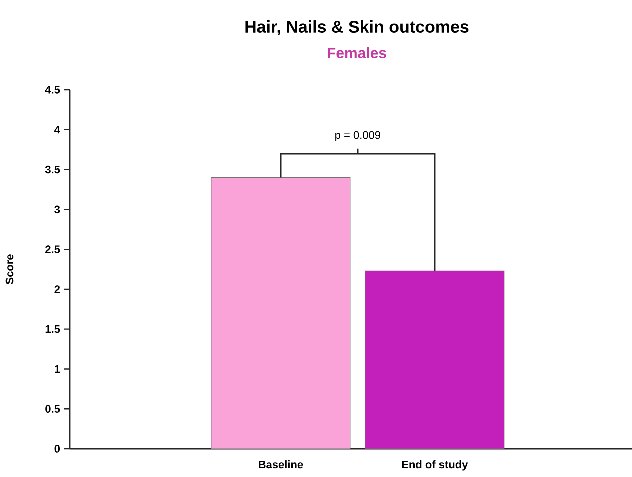 The width and height of the screenshot is (632, 477). What do you see at coordinates (57, 449) in the screenshot?
I see `y-tick-label: 0` at bounding box center [57, 449].